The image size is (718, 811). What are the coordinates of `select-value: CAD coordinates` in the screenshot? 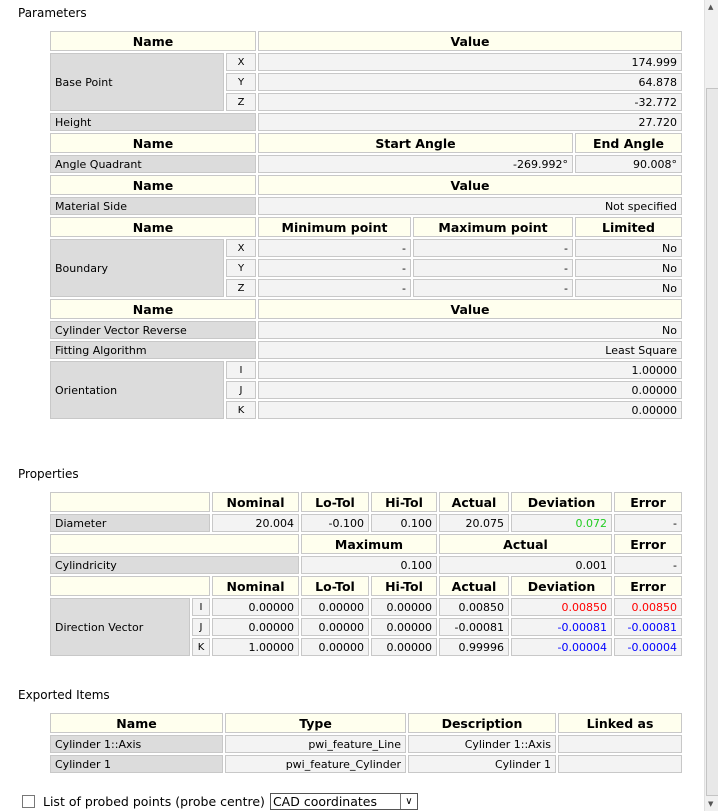 It's located at (324, 801).